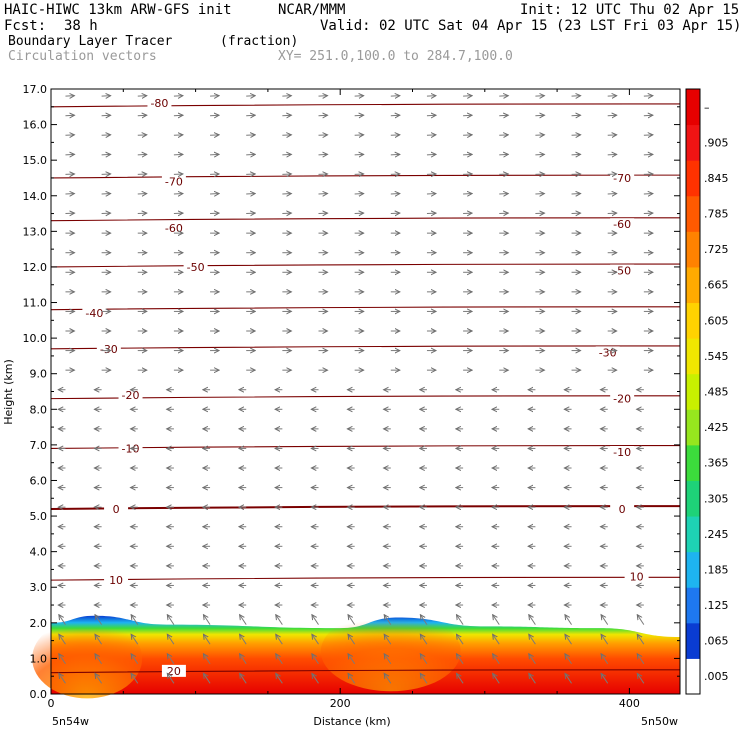  Describe the element at coordinates (659, 721) in the screenshot. I see `x-end-location: 5n50w` at that location.